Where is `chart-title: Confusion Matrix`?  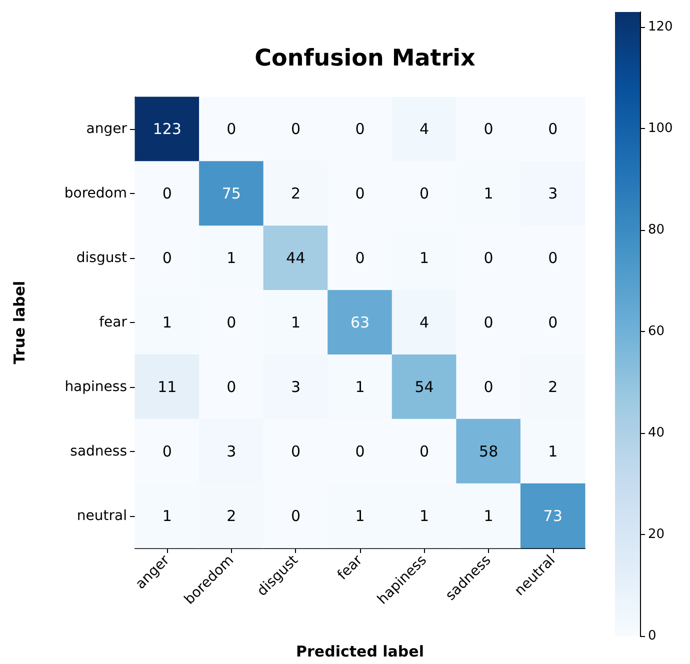 chart-title: Confusion Matrix is located at coordinates (365, 59).